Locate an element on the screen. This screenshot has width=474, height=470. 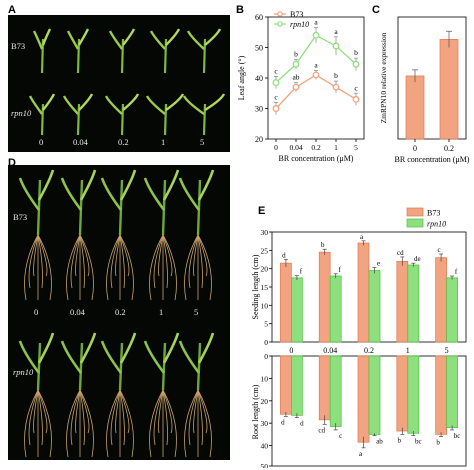
photo-d-conc-1: 0.04 is located at coordinates (77, 312).